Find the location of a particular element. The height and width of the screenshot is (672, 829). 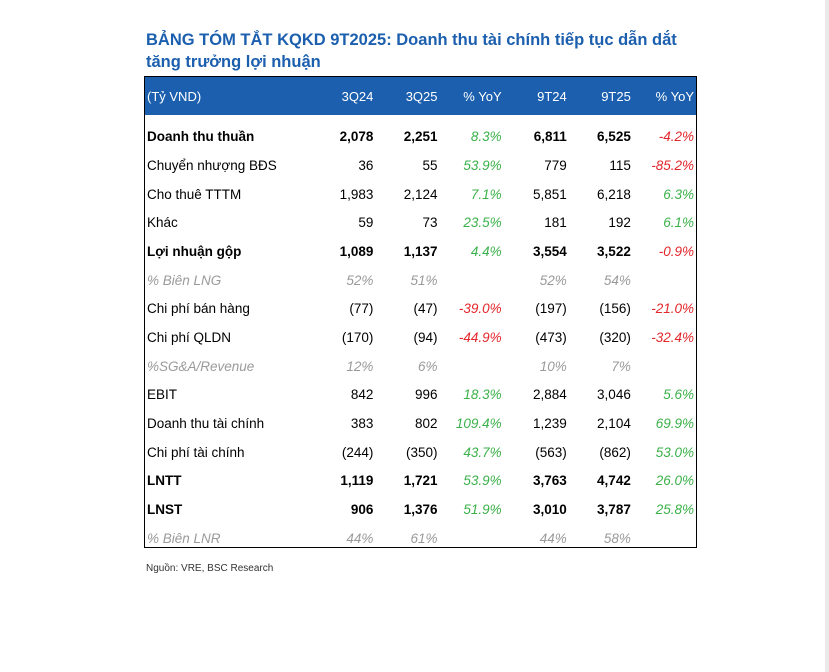

header-yoy-9m: % YoY is located at coordinates (674, 96).